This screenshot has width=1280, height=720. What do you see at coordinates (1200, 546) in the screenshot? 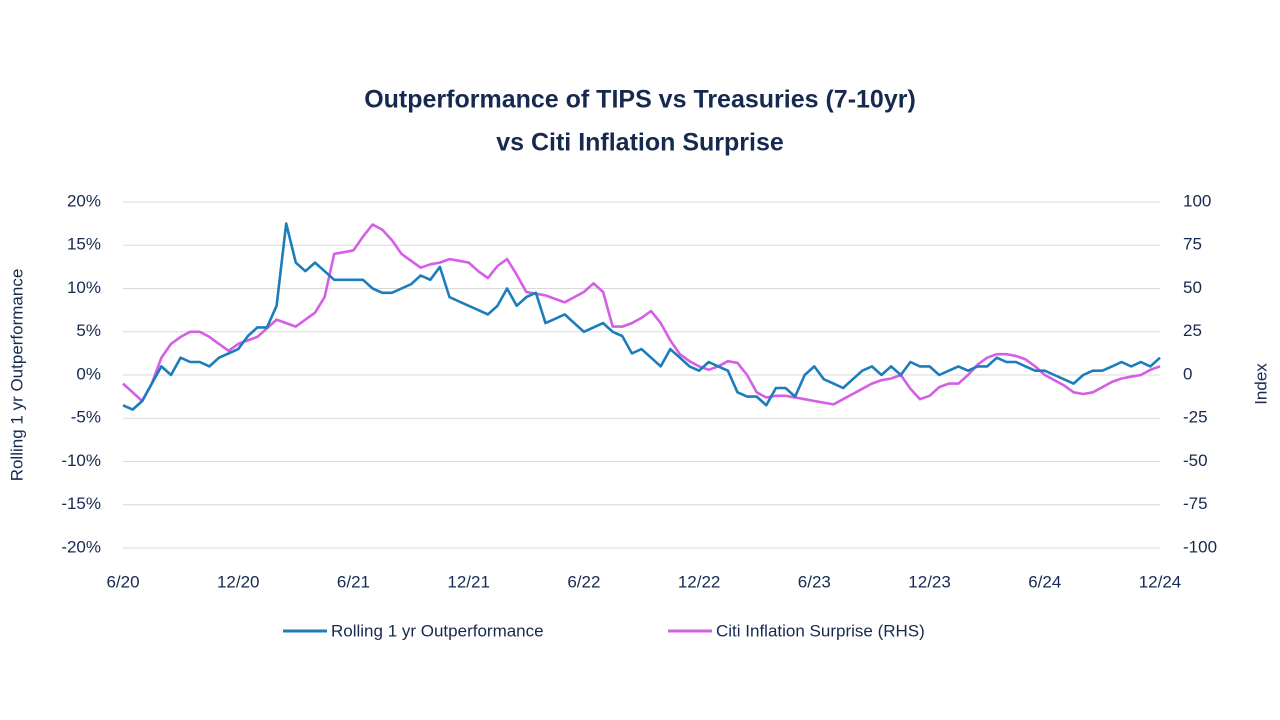
I see `y2-tick-label: -100` at bounding box center [1200, 546].